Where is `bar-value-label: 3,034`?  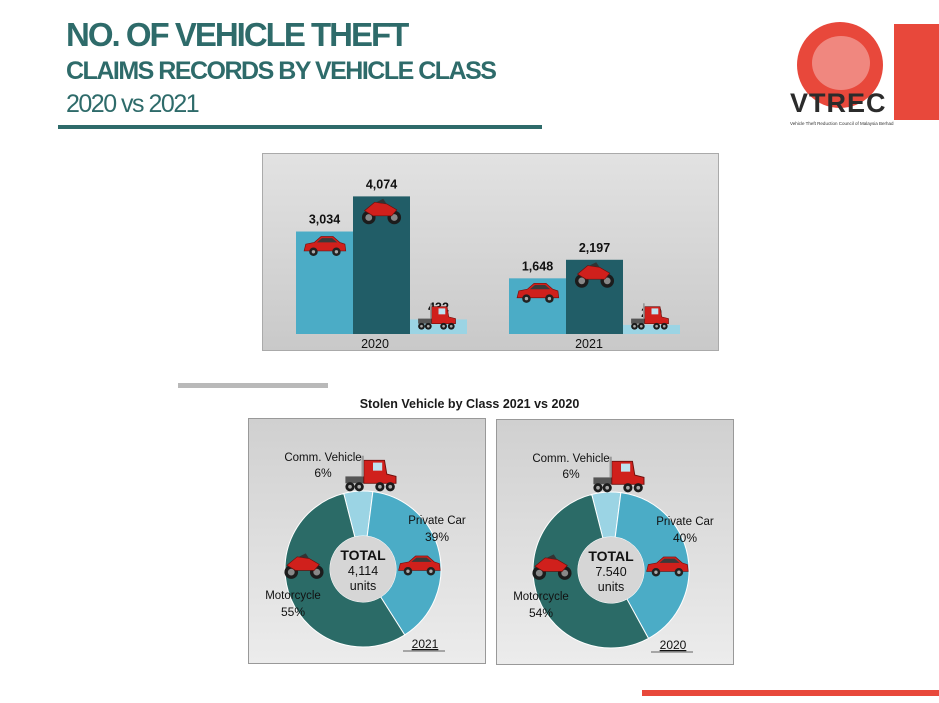
bar-value-label: 3,034 is located at coordinates (324, 220).